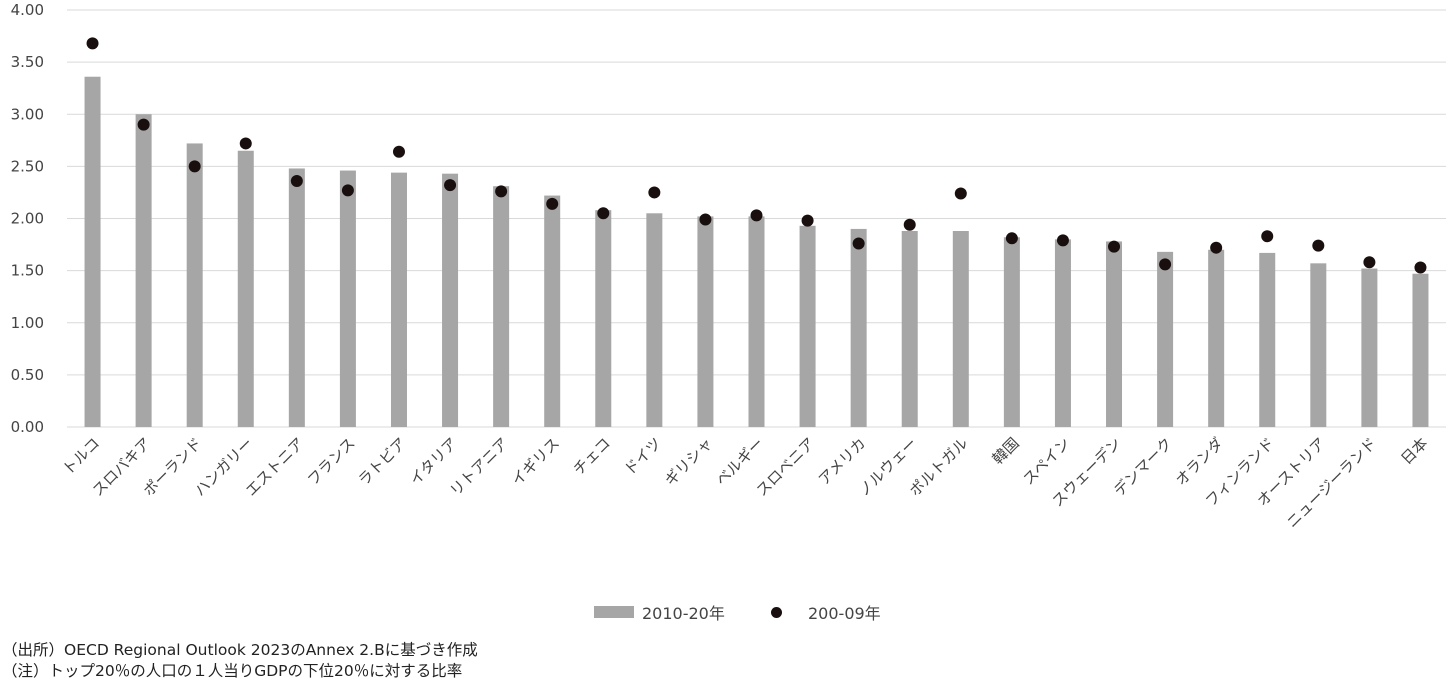  Describe the element at coordinates (1414, 451) in the screenshot. I see `x-tick-label: 日本` at that location.